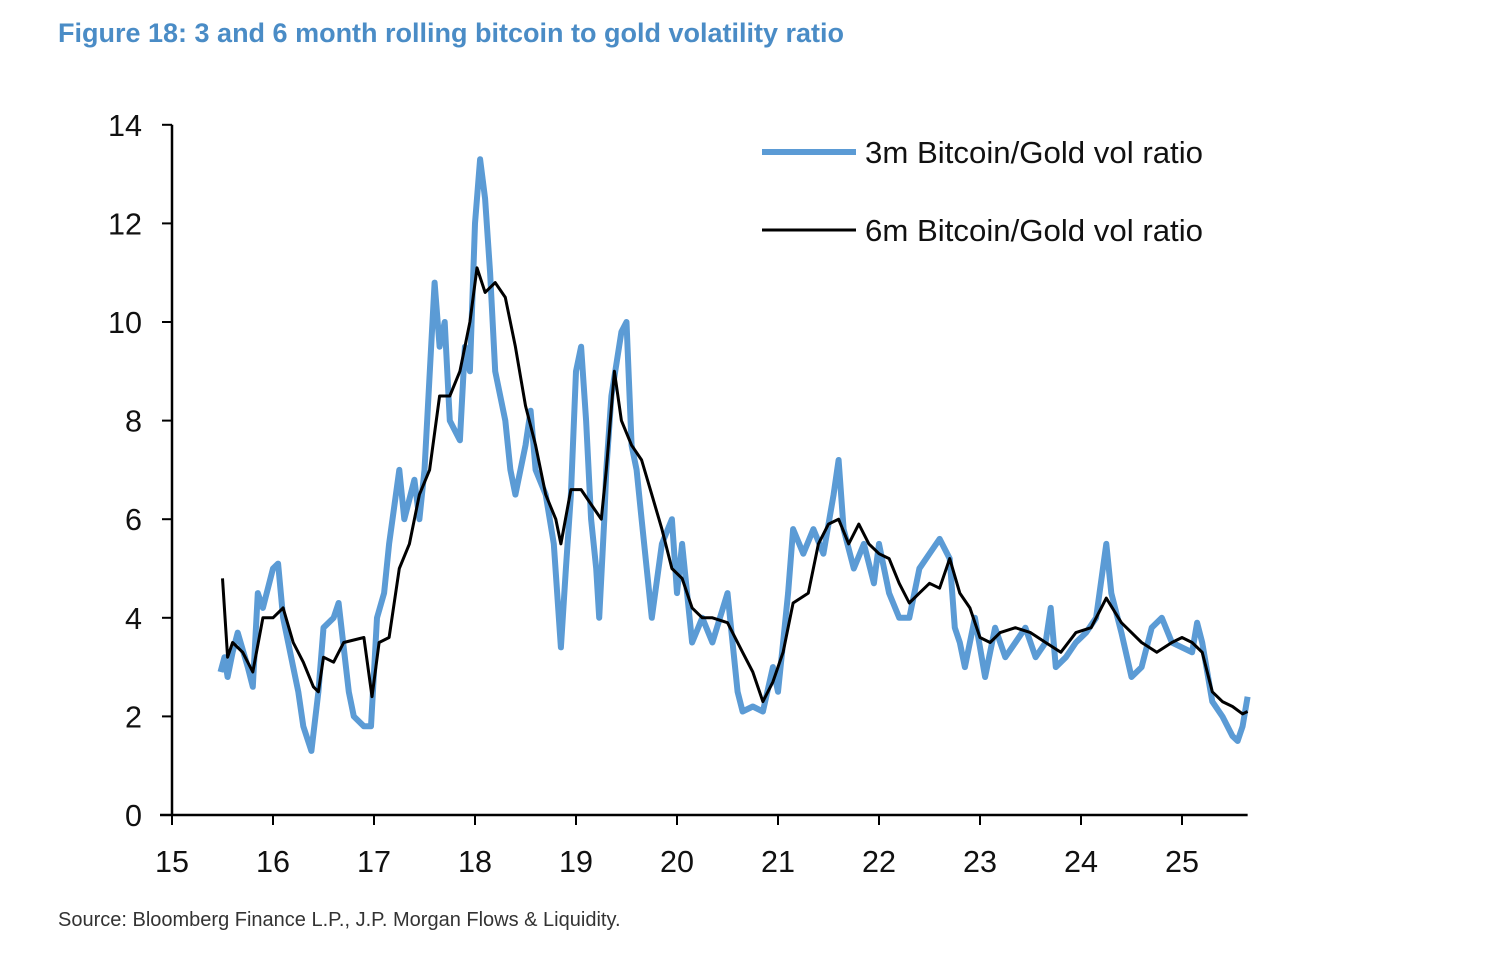 The width and height of the screenshot is (1504, 954). I want to click on legend-label: 3m Bitcoin/Gold vol ratio, so click(1034, 152).